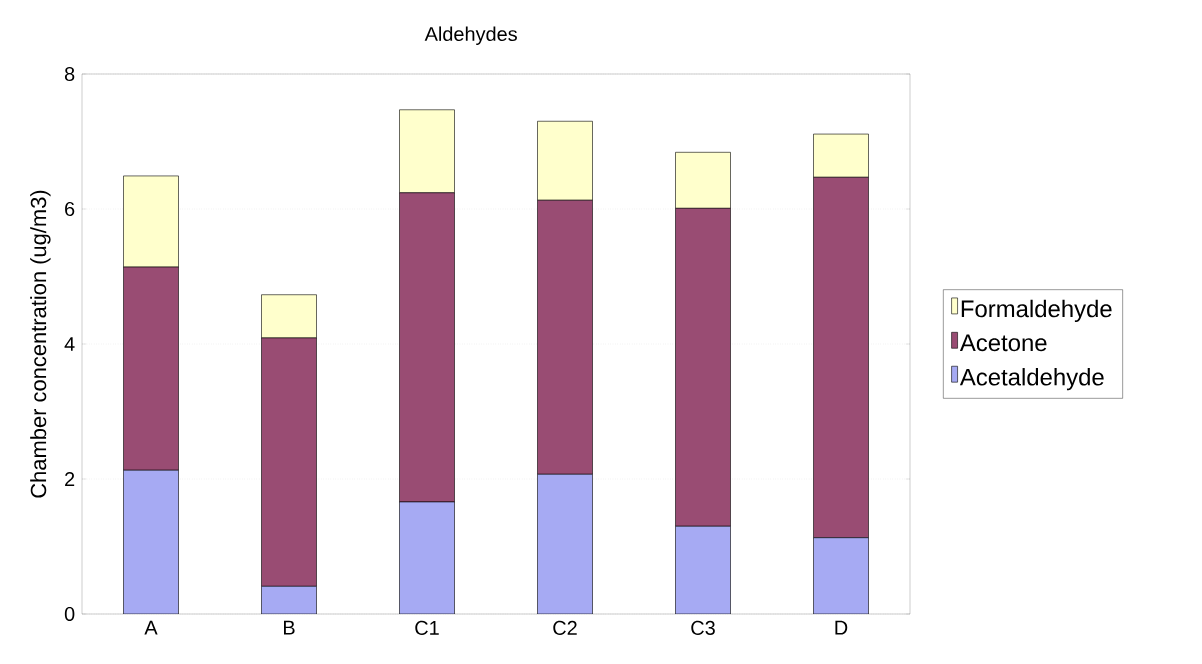 The image size is (1202, 664). I want to click on x-tick-label: C1, so click(427, 627).